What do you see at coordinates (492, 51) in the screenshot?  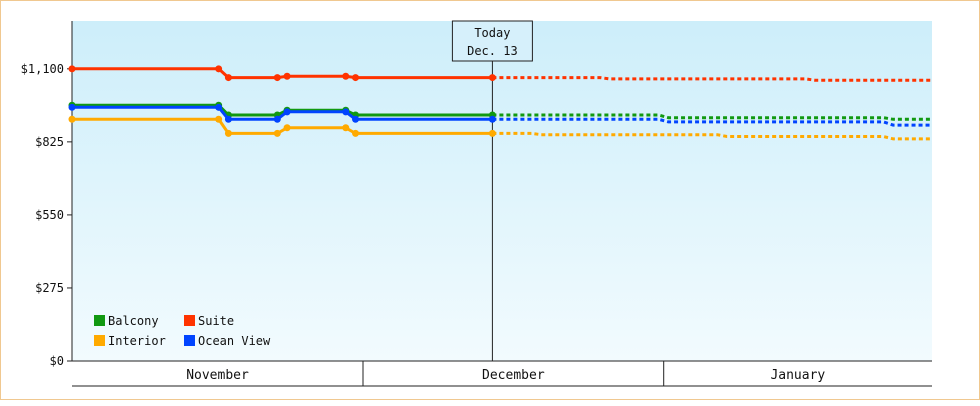 I see `today-date-label: Dec. 13` at bounding box center [492, 51].